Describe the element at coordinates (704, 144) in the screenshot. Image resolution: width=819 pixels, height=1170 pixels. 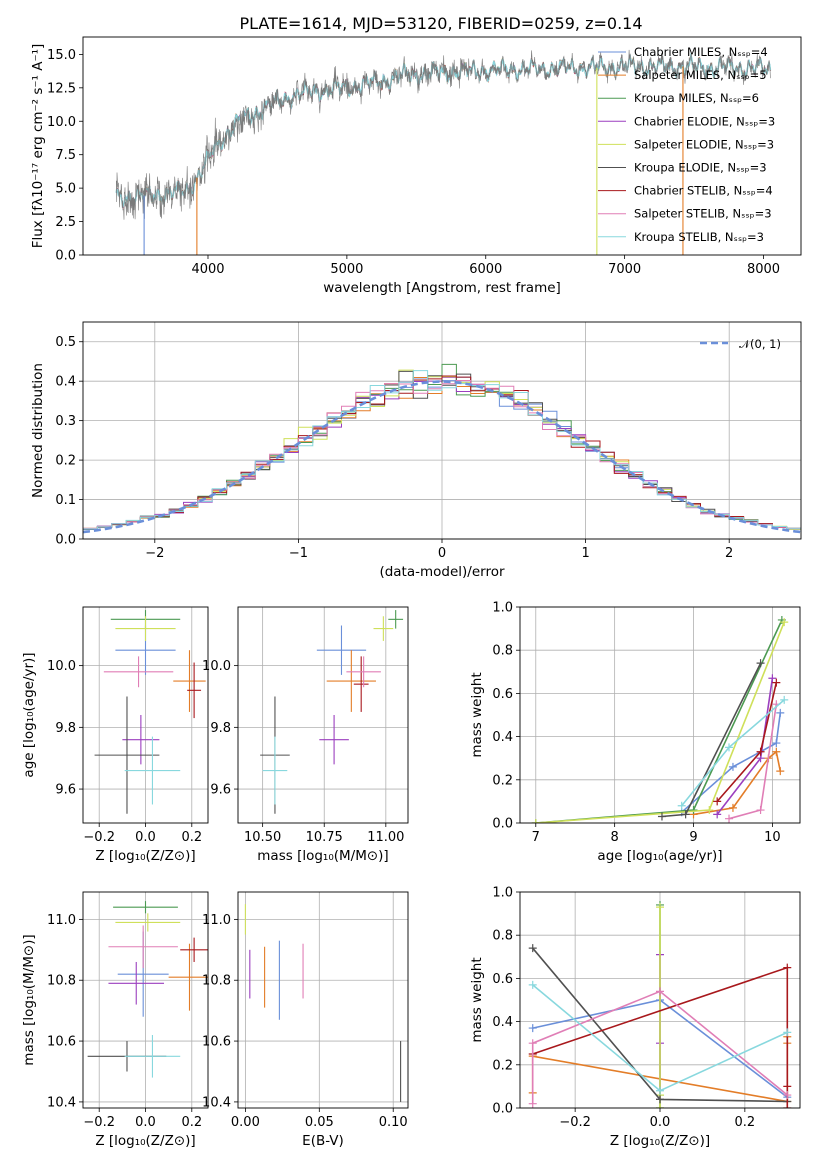
I see `legend-entry-5: Salpeter ELODIE, Nₛₛₚ=3` at that location.